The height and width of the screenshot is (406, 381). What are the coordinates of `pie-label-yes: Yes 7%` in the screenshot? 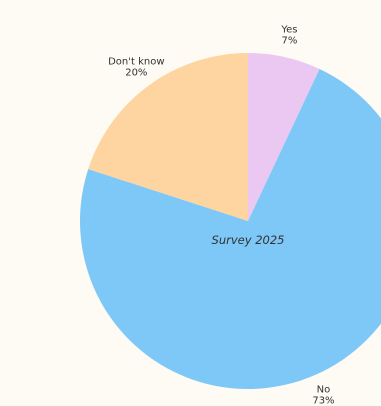 It's located at (288, 36).